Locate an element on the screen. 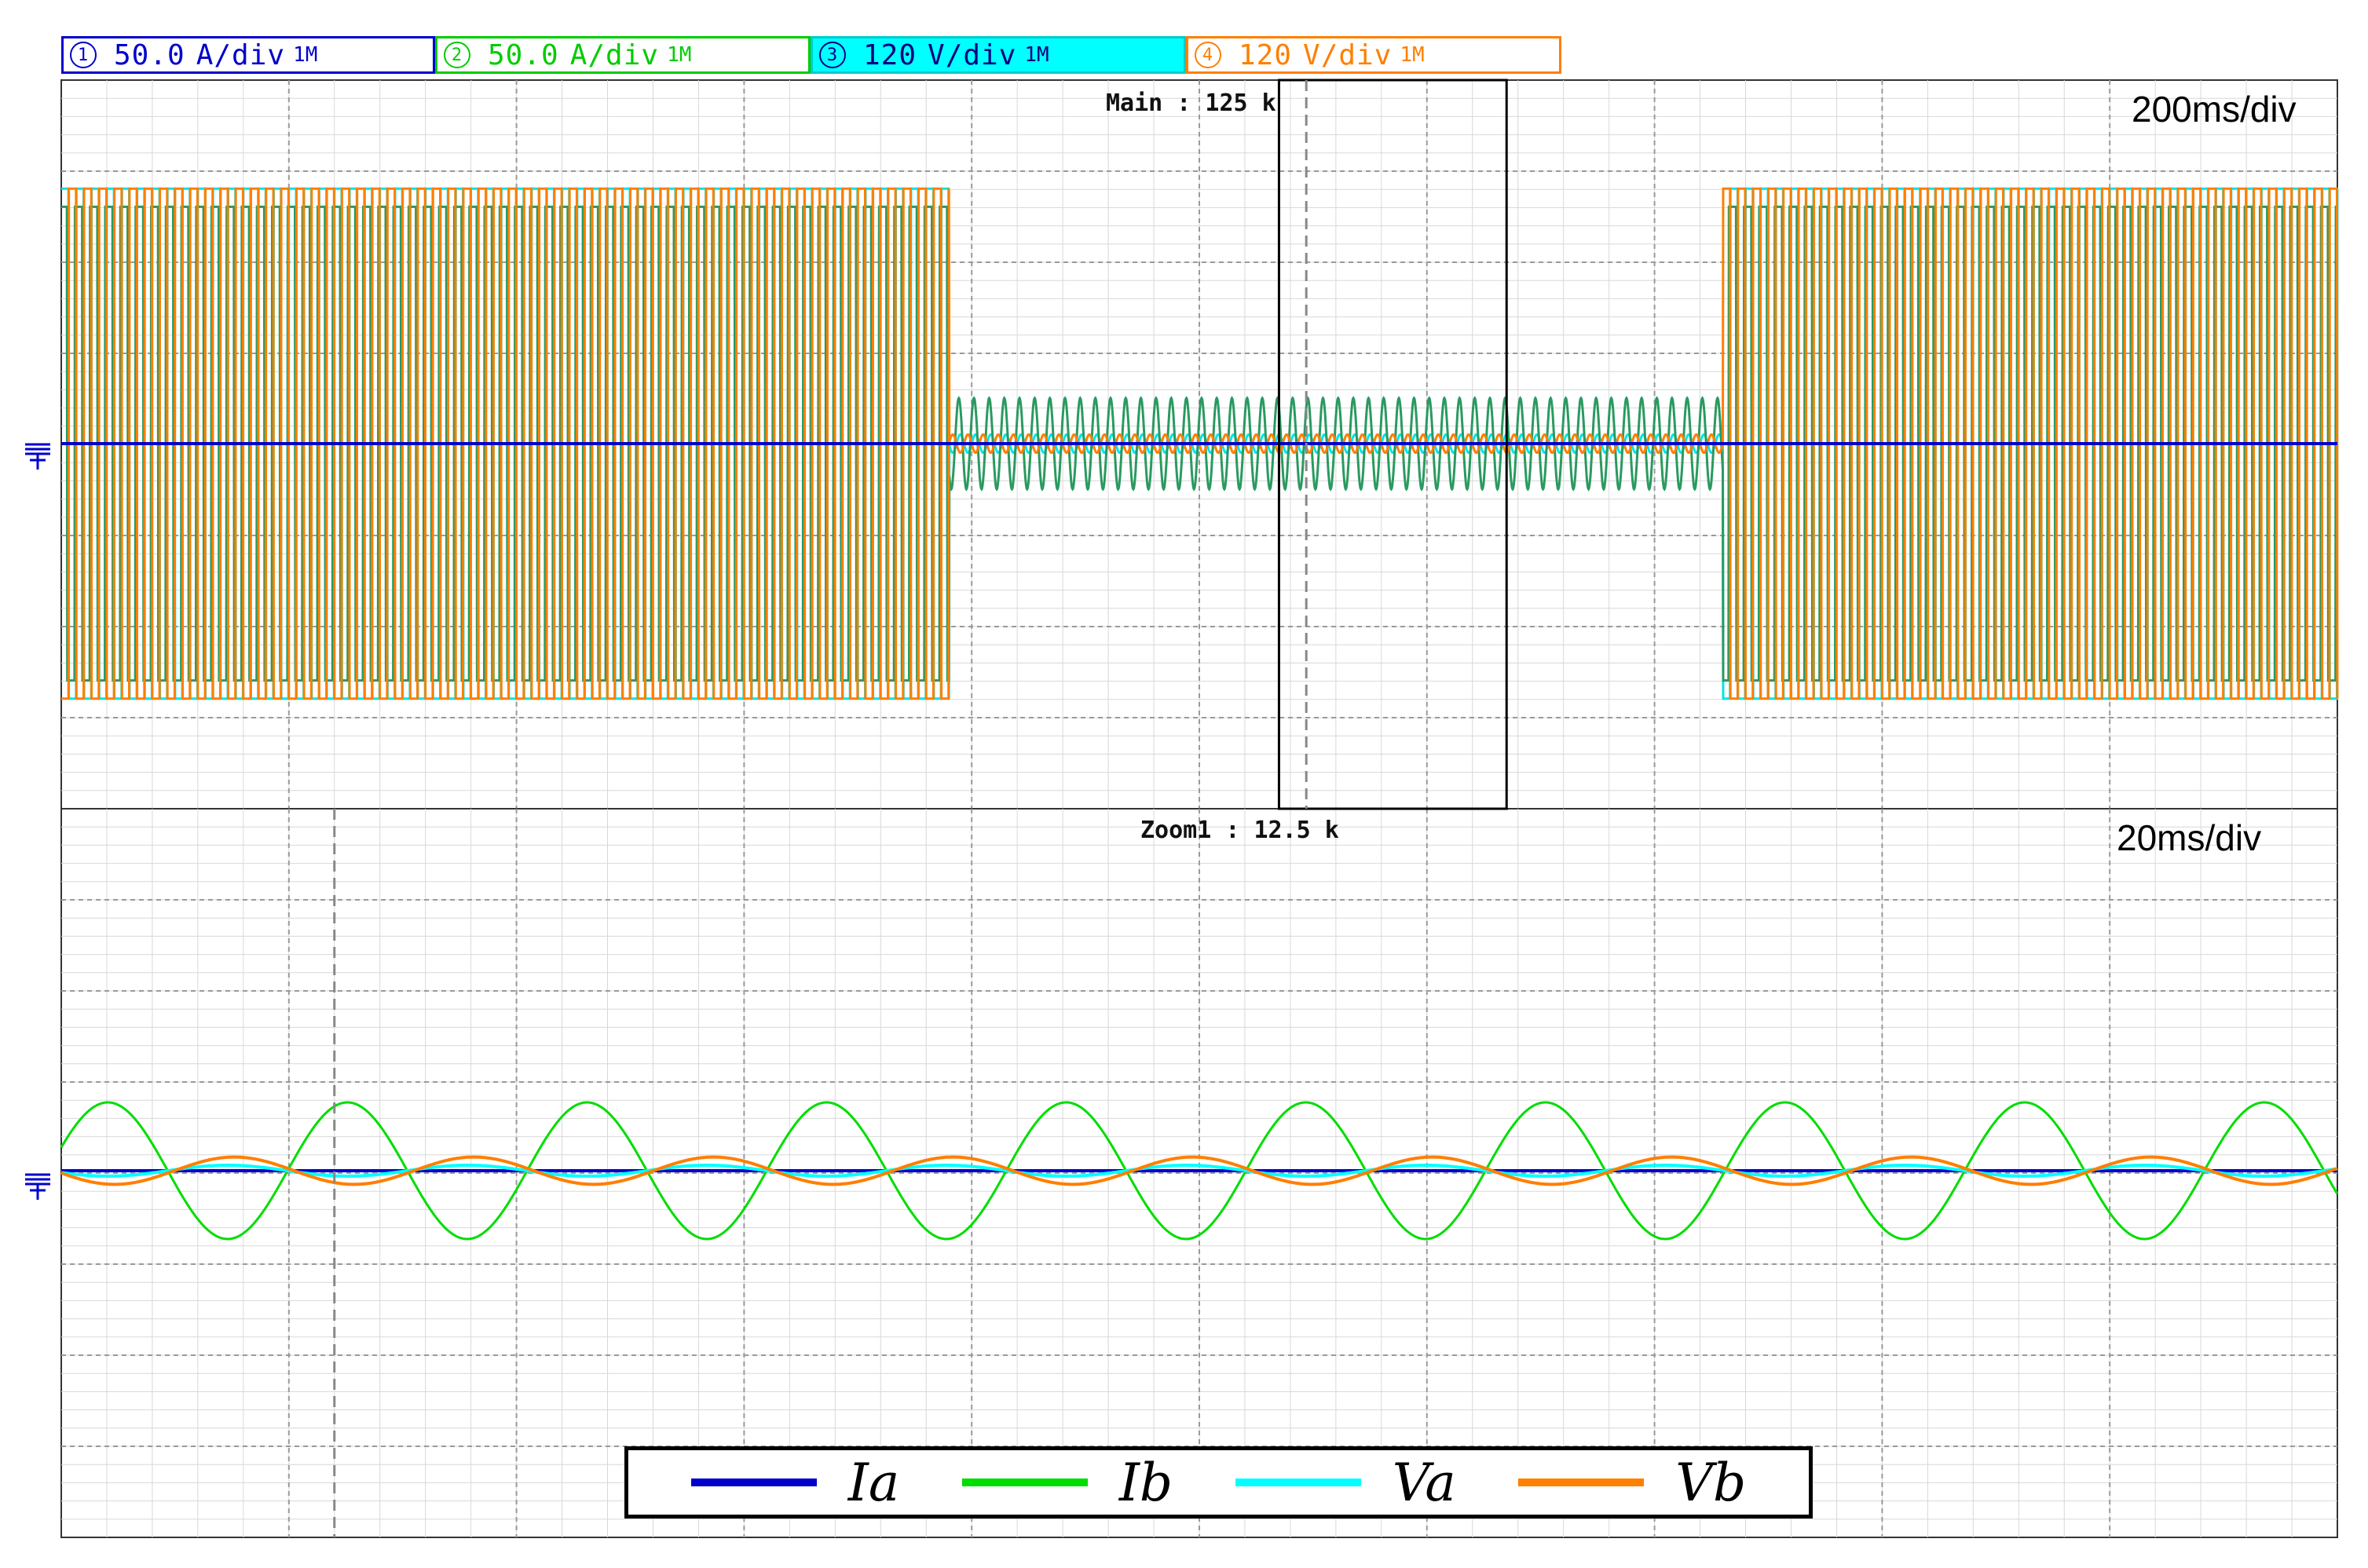  zoom-trace-ib is located at coordinates (1199, 1171).